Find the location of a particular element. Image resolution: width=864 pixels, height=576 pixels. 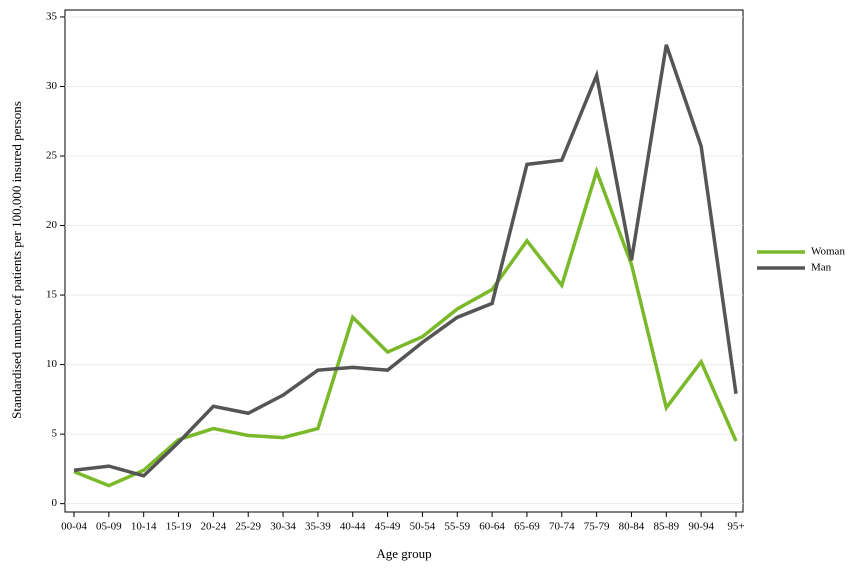

x-tick-label: 05-09 is located at coordinates (109, 527).